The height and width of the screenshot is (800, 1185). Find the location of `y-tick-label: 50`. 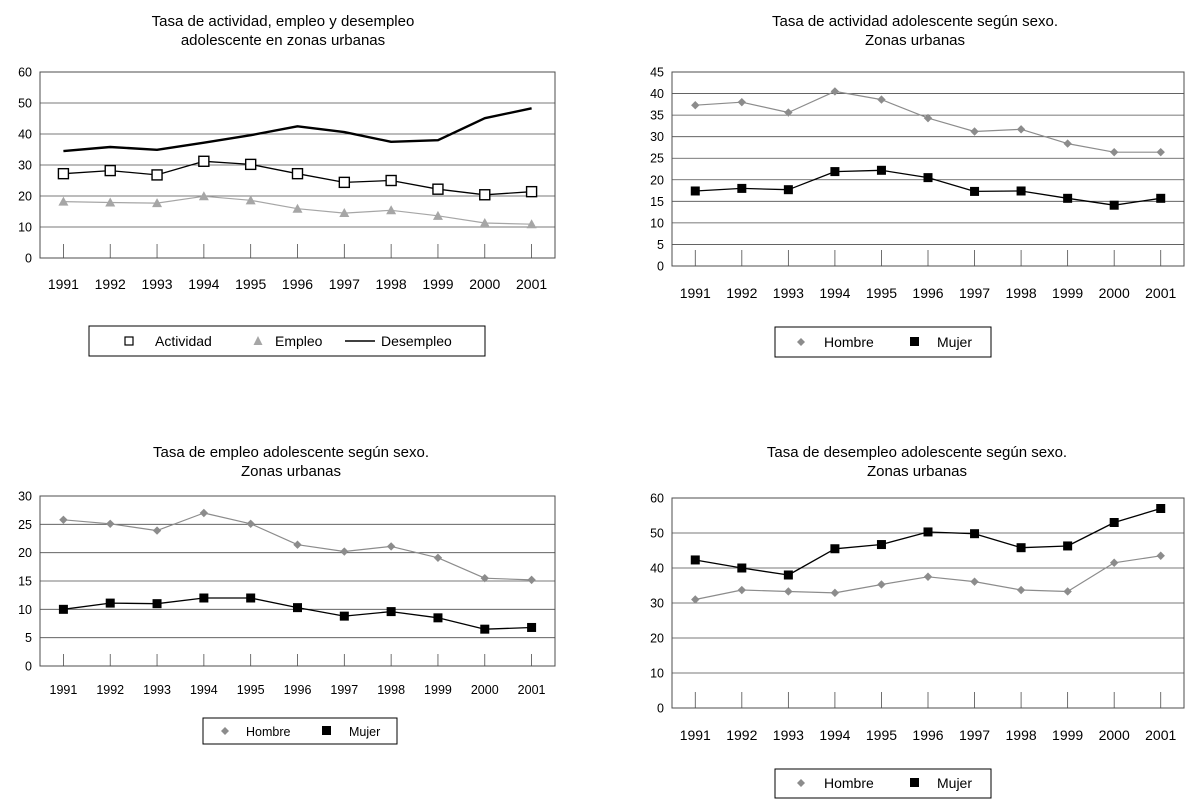

y-tick-label: 50 is located at coordinates (25, 104).